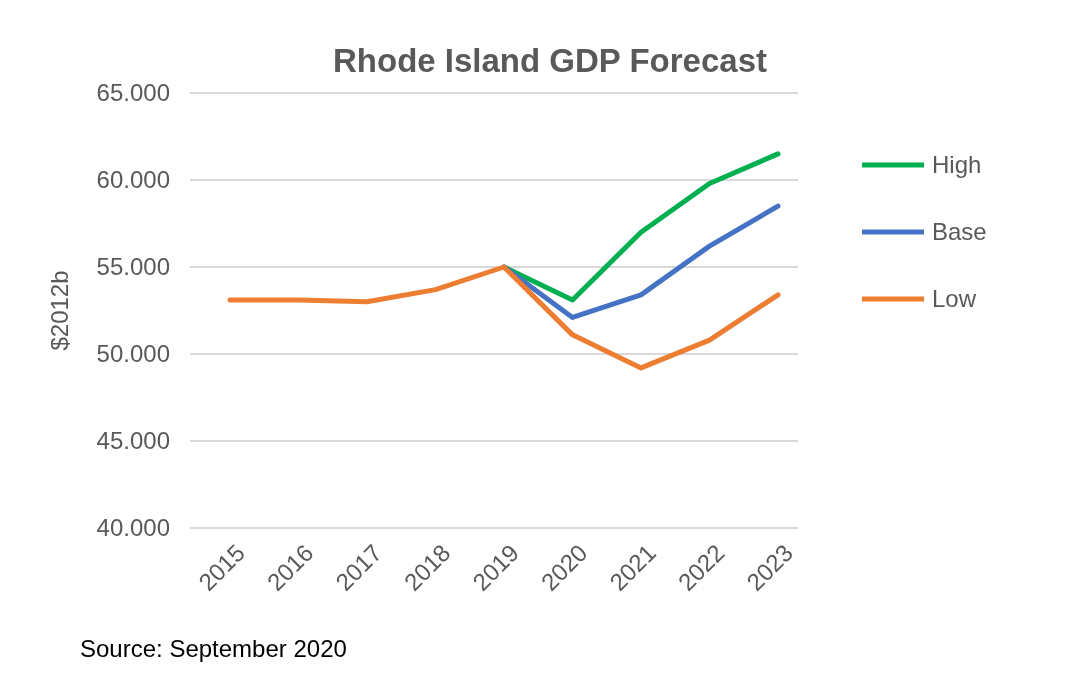 Image resolution: width=1078 pixels, height=686 pixels. Describe the element at coordinates (59, 310) in the screenshot. I see `y-axis-title: $2012b` at that location.